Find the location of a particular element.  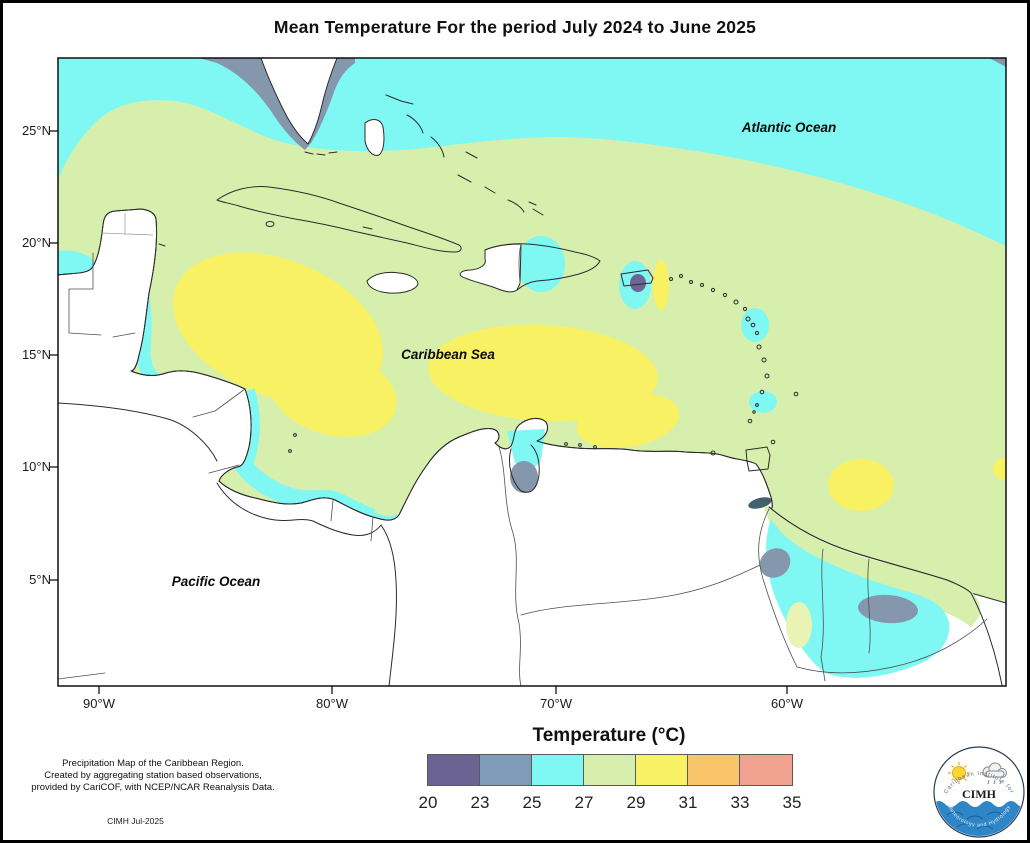

legend-ticklabels: 20 23 25 27 29 31 33 35 is located at coordinates (610, 803).